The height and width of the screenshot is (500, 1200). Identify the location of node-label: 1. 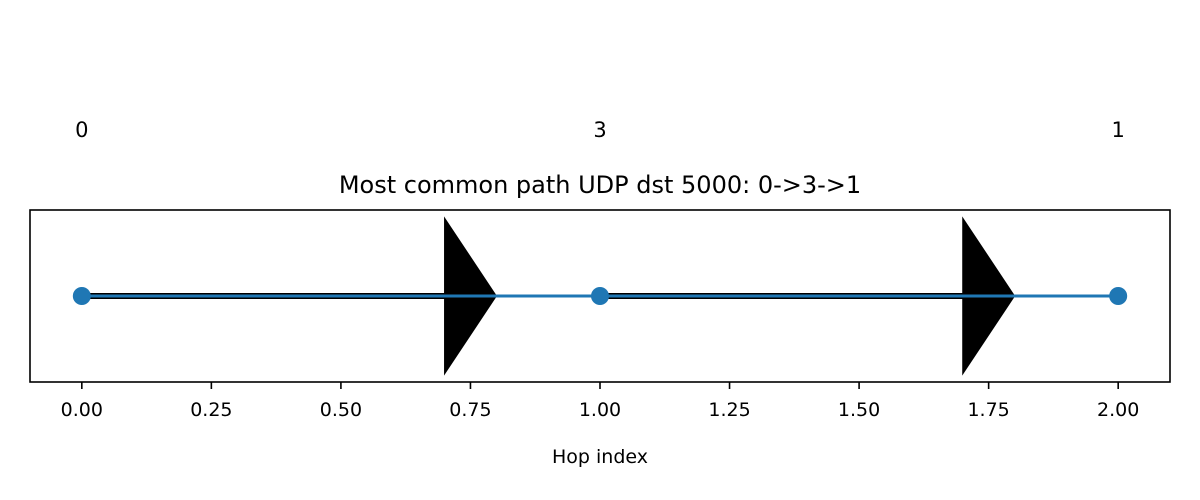
(1117, 130).